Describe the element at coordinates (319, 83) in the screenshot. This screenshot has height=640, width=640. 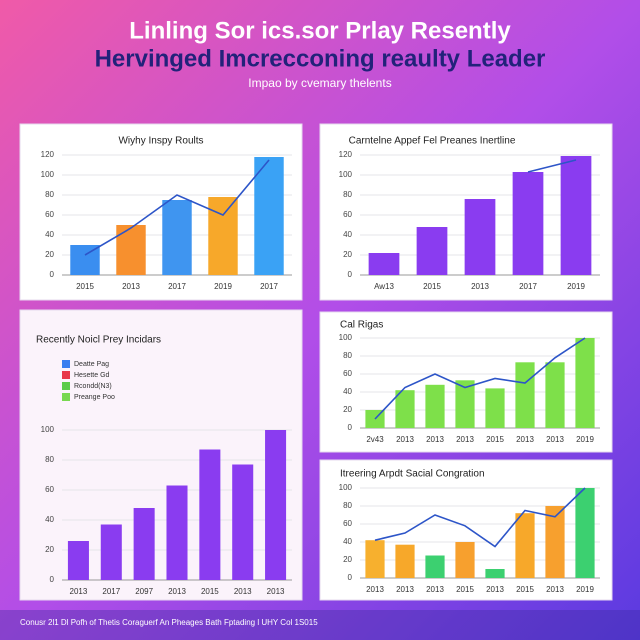
I see `subtitle: Impao by cvemary thelents` at that location.